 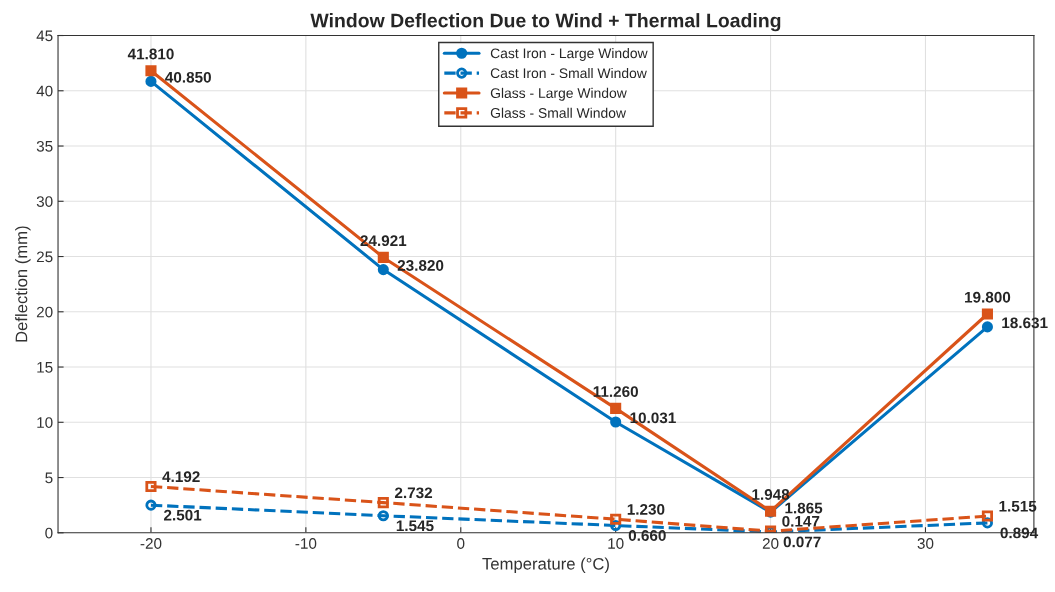 I want to click on y-tick-label: 15, so click(x=45, y=367).